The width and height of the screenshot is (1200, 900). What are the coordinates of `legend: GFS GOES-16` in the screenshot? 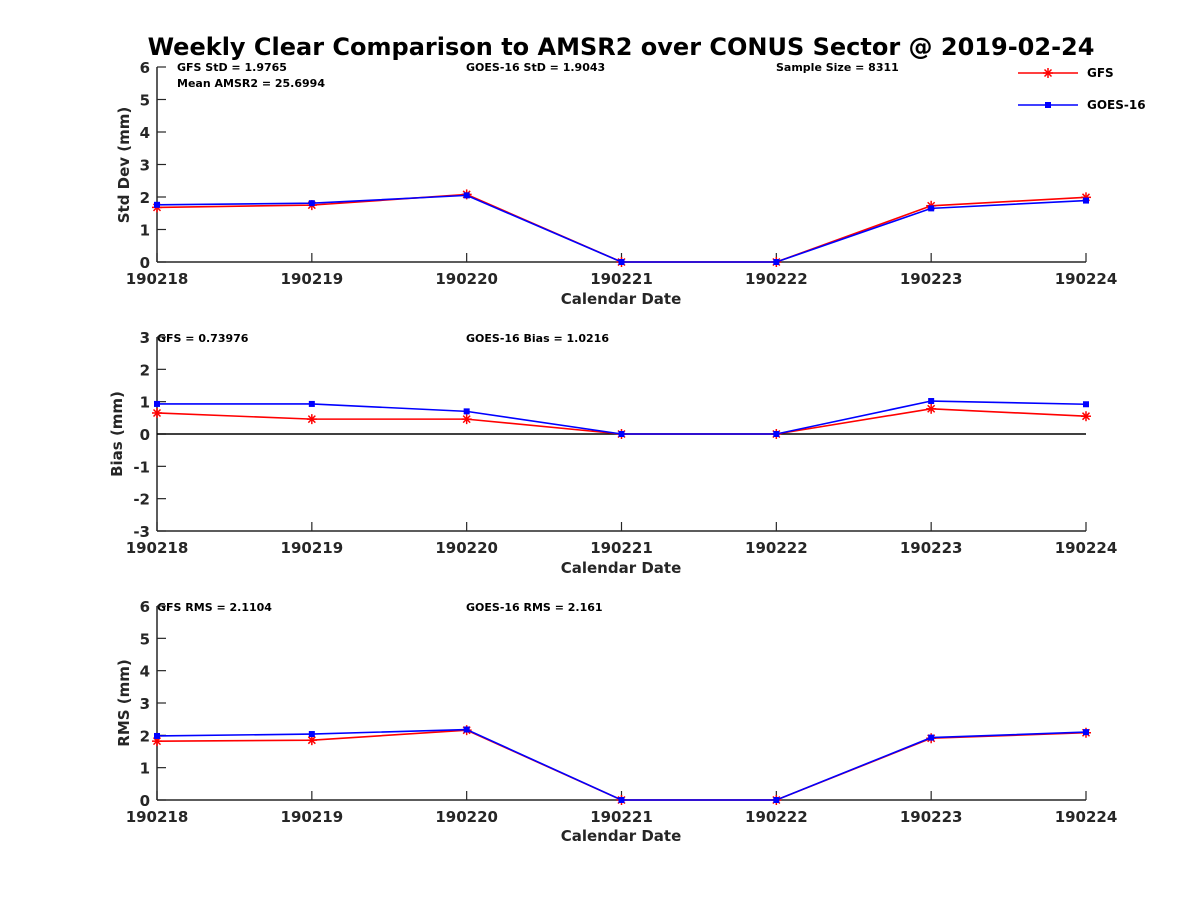 It's located at (1082, 89).